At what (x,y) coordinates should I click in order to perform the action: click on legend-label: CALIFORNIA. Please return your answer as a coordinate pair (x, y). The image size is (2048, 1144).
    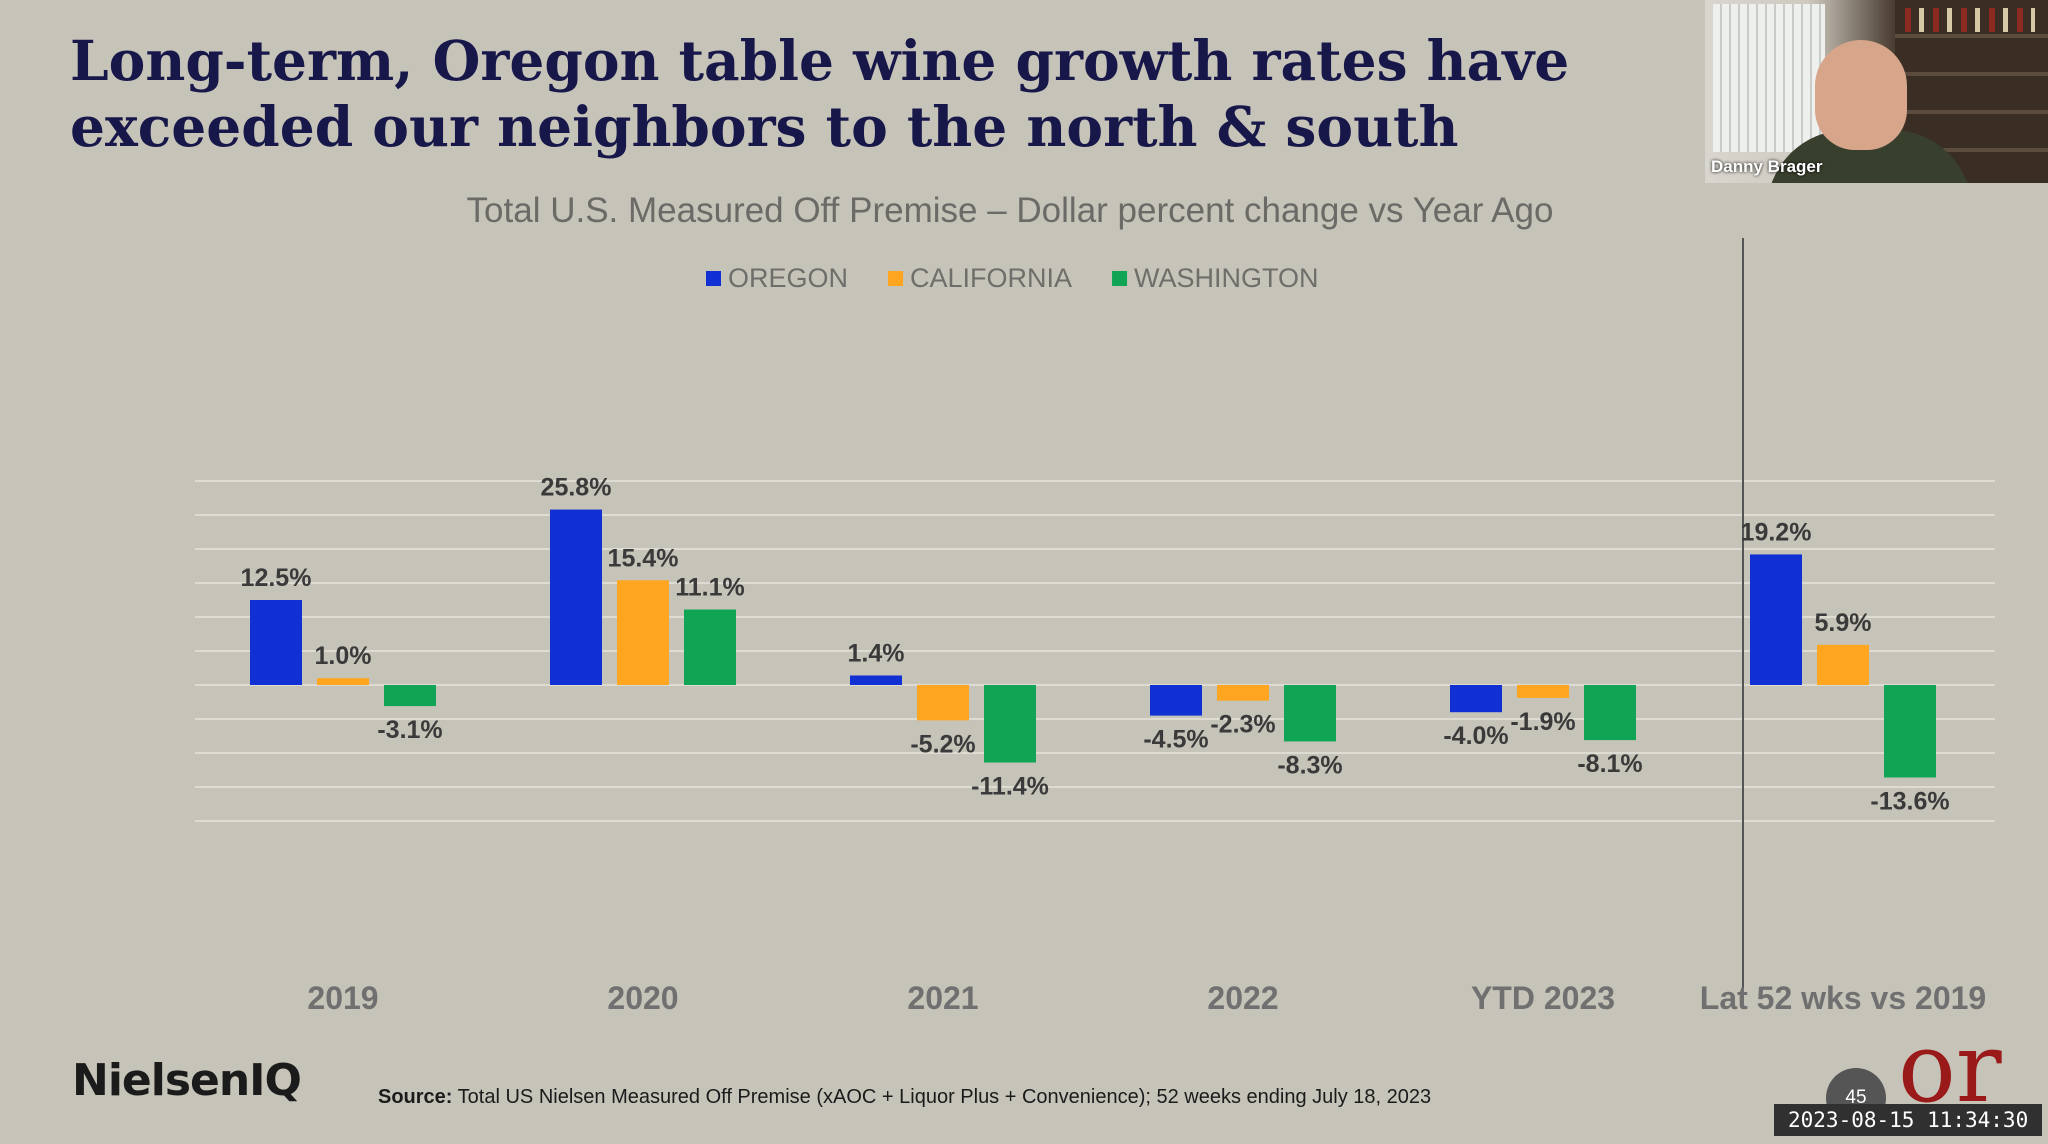
    Looking at the image, I should click on (991, 278).